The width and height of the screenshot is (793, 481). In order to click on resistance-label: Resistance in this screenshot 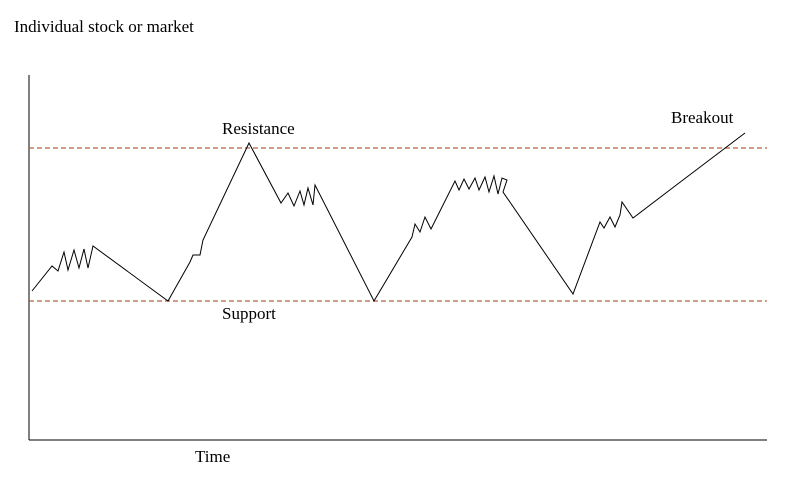, I will do `click(258, 128)`.